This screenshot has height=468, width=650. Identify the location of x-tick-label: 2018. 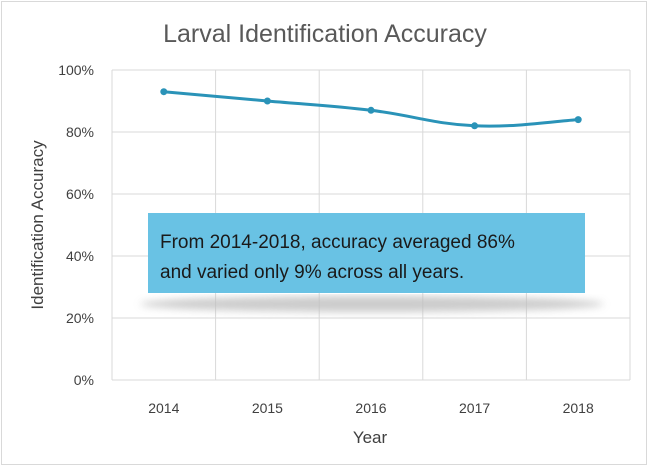
(578, 408).